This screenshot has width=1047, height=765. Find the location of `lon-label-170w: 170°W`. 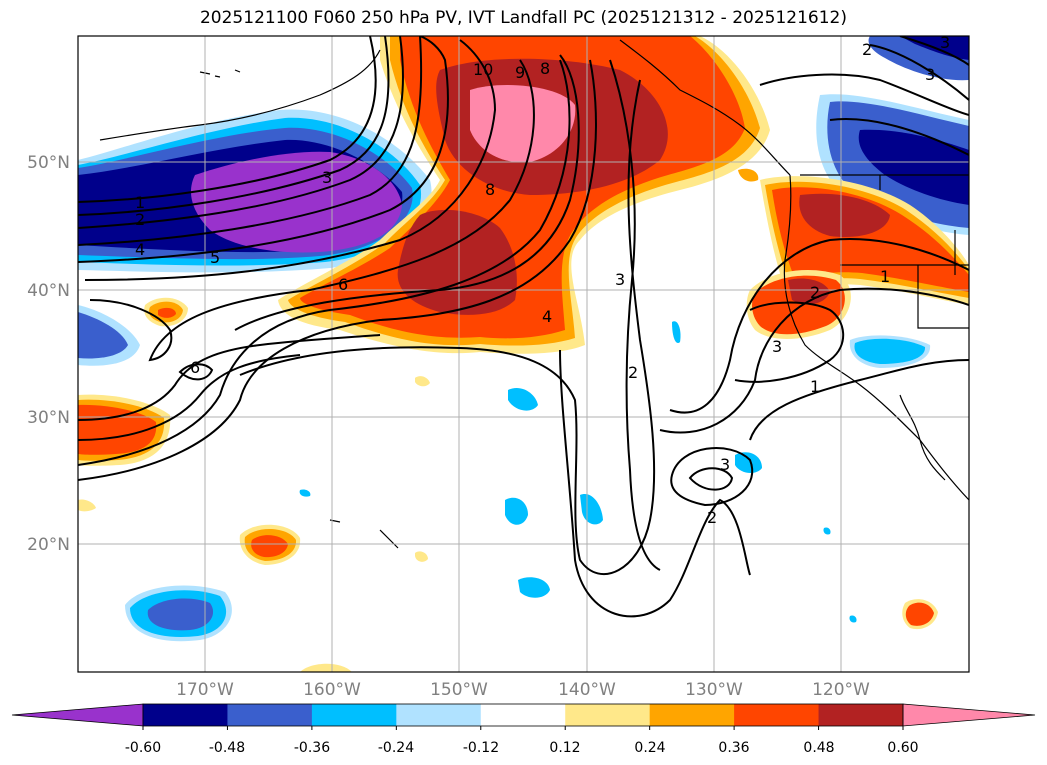

lon-label-170w: 170°W is located at coordinates (205, 690).